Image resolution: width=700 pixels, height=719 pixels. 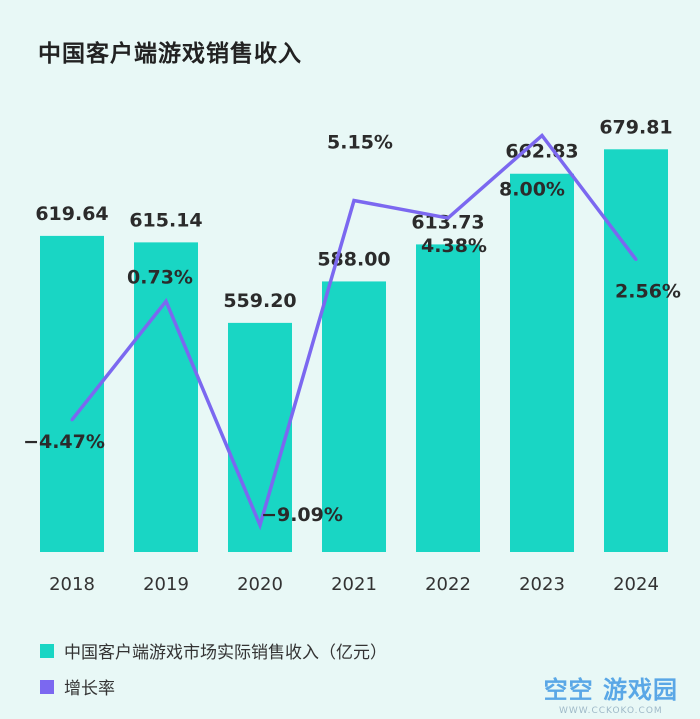 I want to click on watermark-logo: 空空 游戏园 WWW.CCKOKO.COM, so click(x=611, y=693).